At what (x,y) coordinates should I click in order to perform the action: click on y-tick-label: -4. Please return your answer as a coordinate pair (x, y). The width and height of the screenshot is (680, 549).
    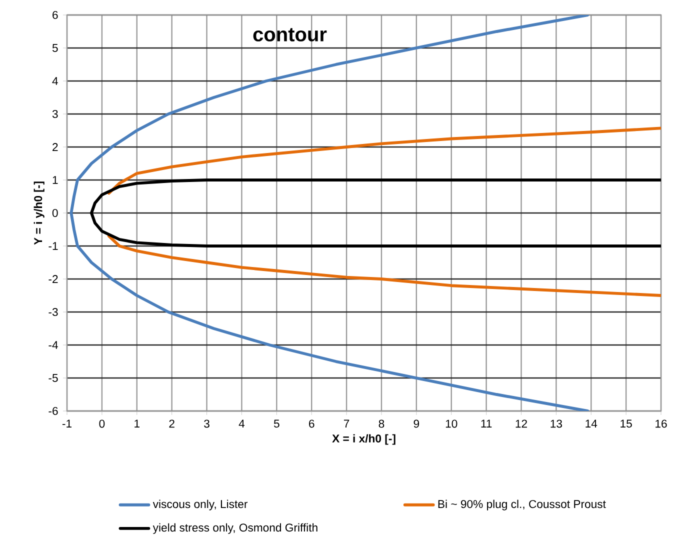
    Looking at the image, I should click on (53, 345).